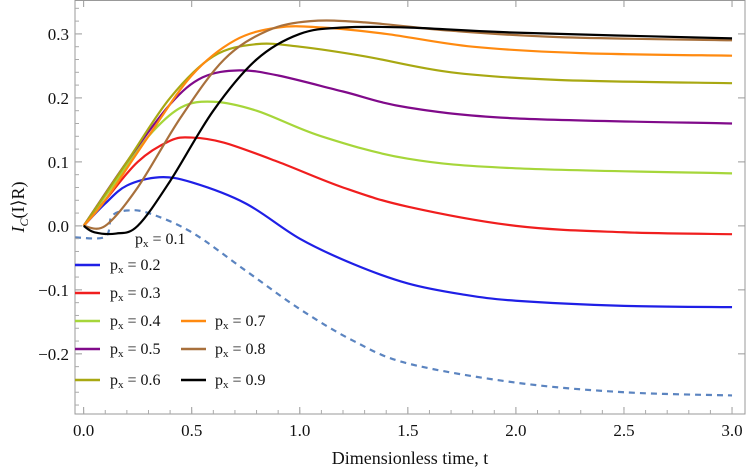  I want to click on legend-label: px = 0.7, so click(240, 322).